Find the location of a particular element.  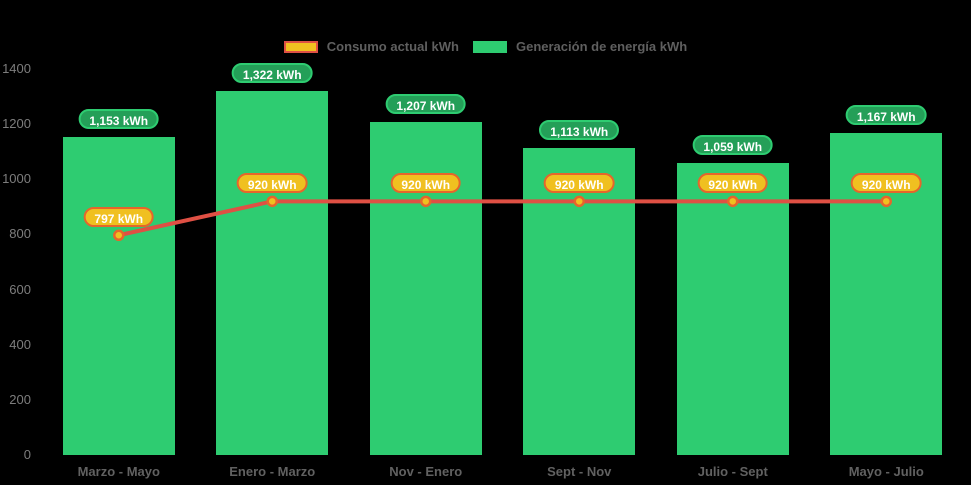

y-axis-tick-label: 800 is located at coordinates (20, 234).